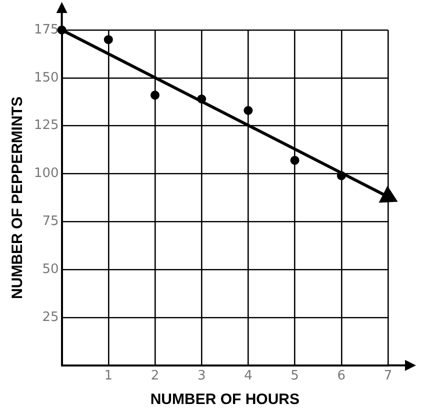 The width and height of the screenshot is (433, 418). I want to click on y-axis-title: NUMBER OF PEPPERMINTS, so click(17, 197).